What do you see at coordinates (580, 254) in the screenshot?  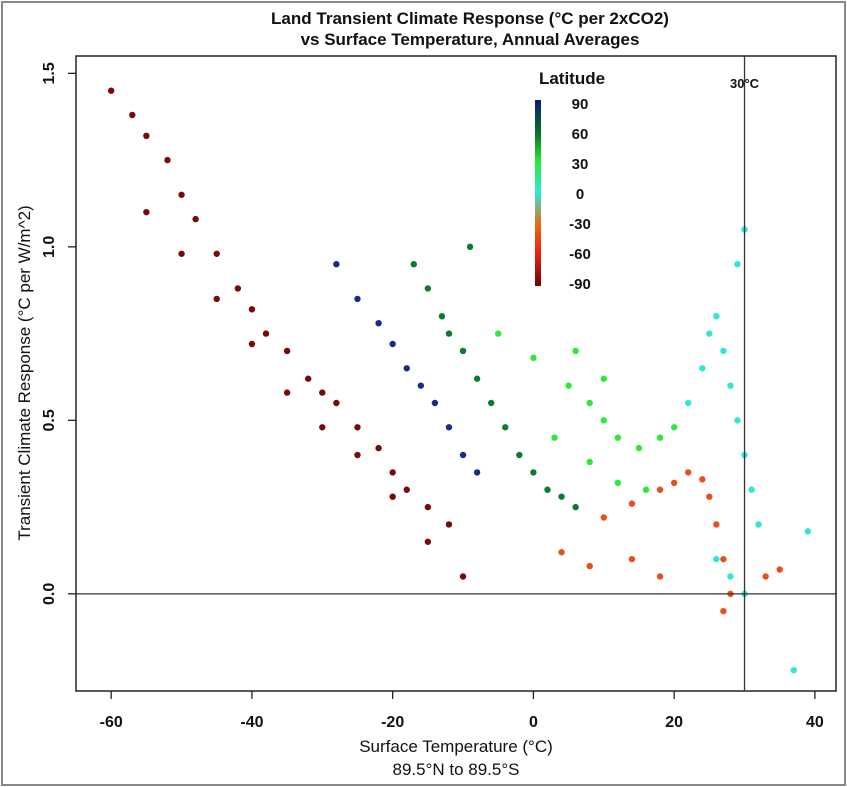 I see `legend-tick-label: -60` at bounding box center [580, 254].